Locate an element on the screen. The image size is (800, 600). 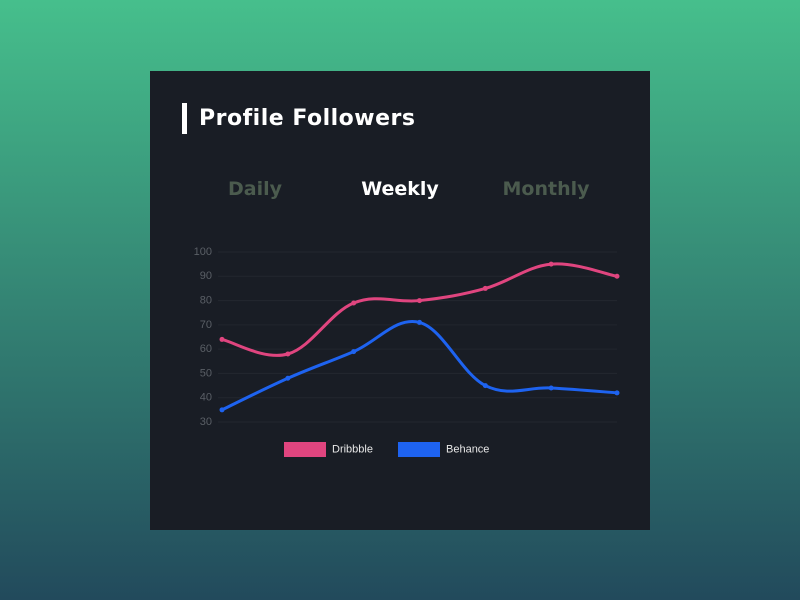
tab: Weekly is located at coordinates (400, 189).